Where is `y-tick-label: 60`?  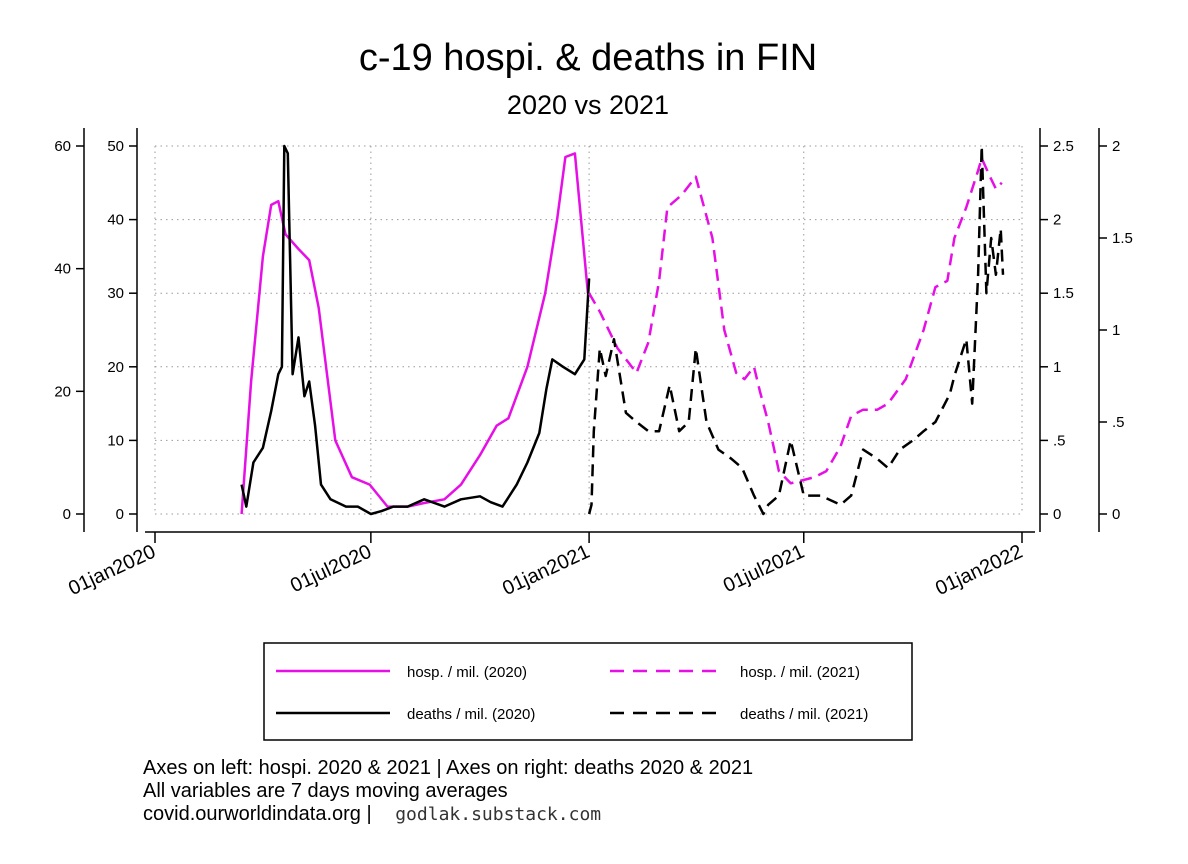
y-tick-label: 60 is located at coordinates (62, 146).